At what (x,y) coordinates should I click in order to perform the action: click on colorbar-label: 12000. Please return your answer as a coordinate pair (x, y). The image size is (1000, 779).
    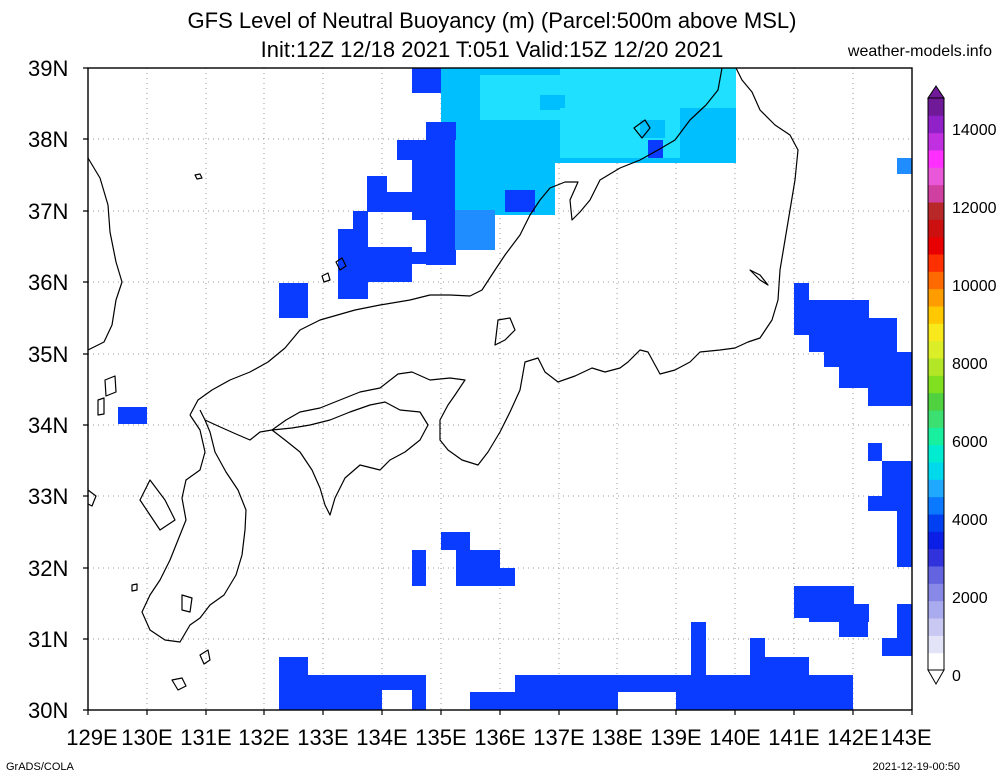
    Looking at the image, I should click on (974, 209).